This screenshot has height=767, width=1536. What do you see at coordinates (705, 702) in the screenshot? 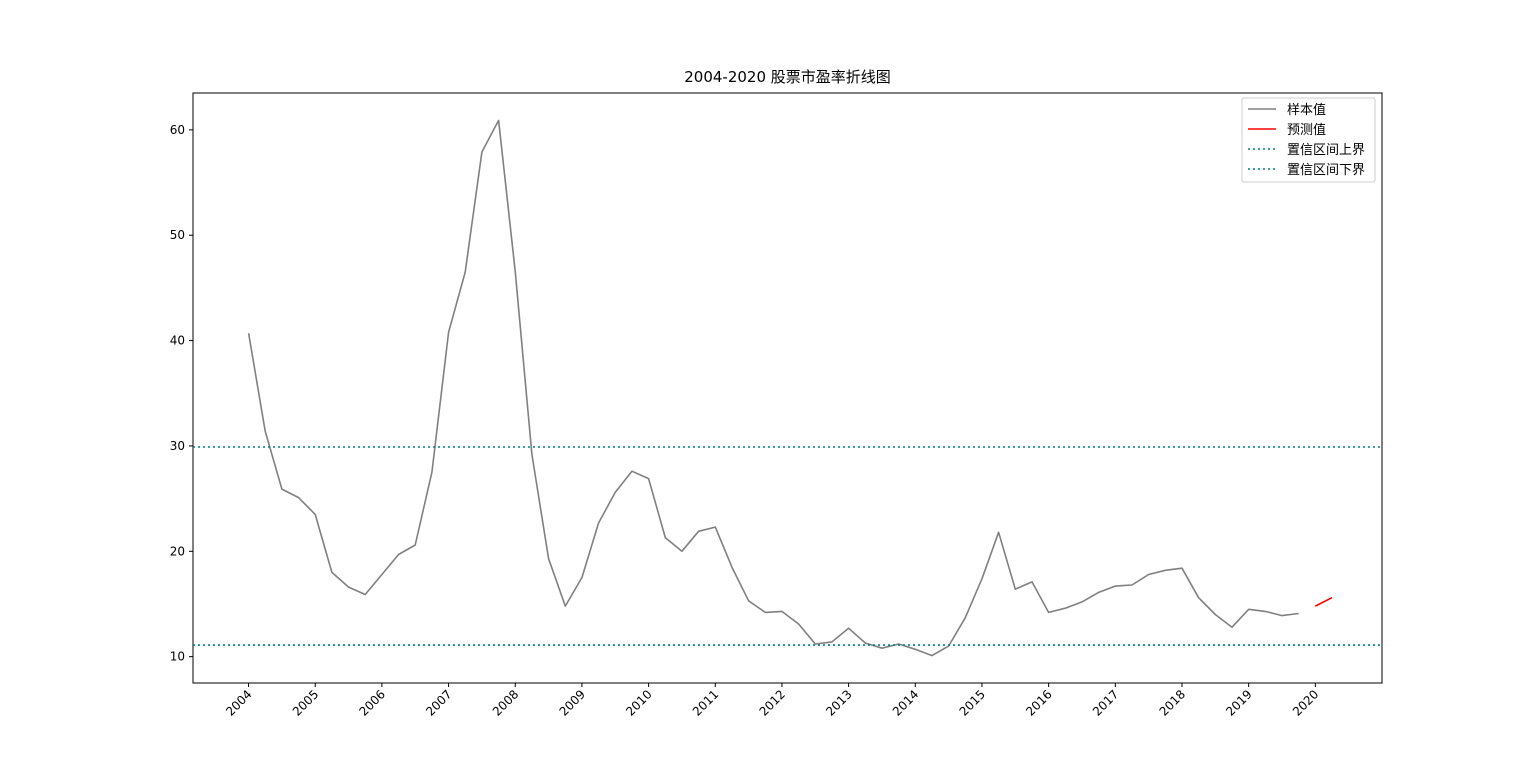
I see `x-tick-label: 2011` at bounding box center [705, 702].